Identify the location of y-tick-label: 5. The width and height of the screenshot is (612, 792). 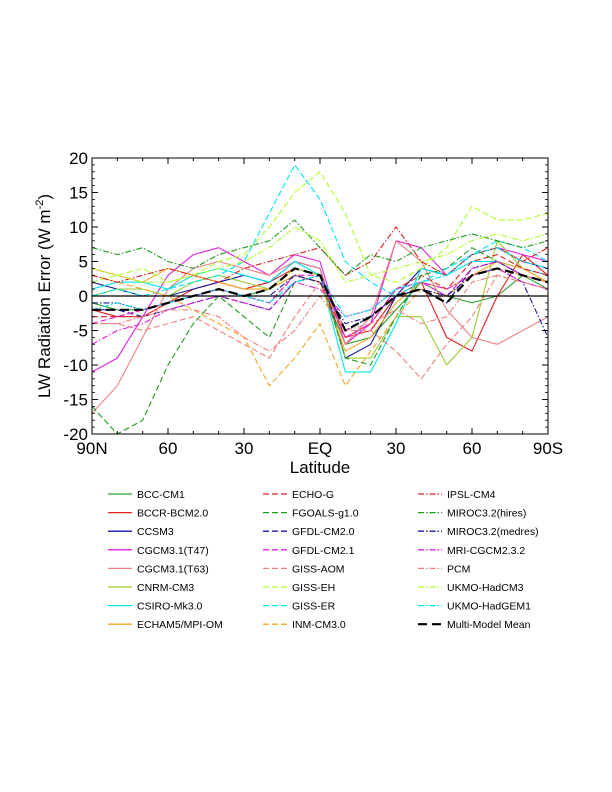
(83, 262).